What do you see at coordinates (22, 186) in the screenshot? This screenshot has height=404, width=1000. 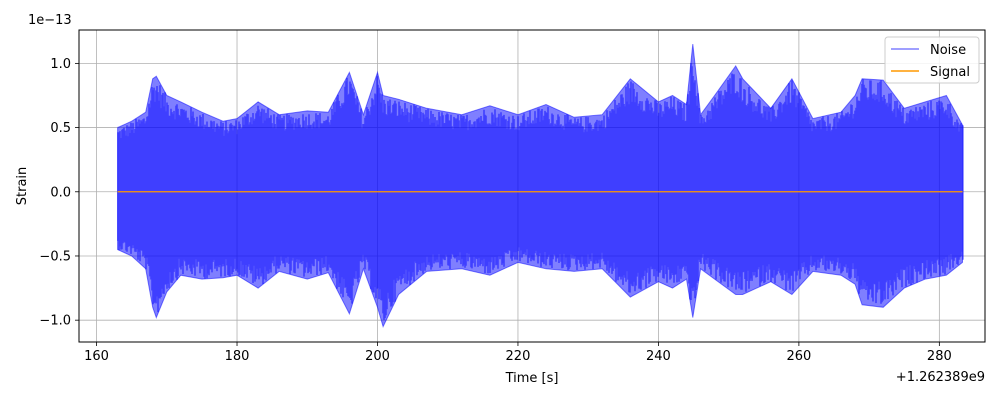 I see `y-axis-label: Strain` at bounding box center [22, 186].